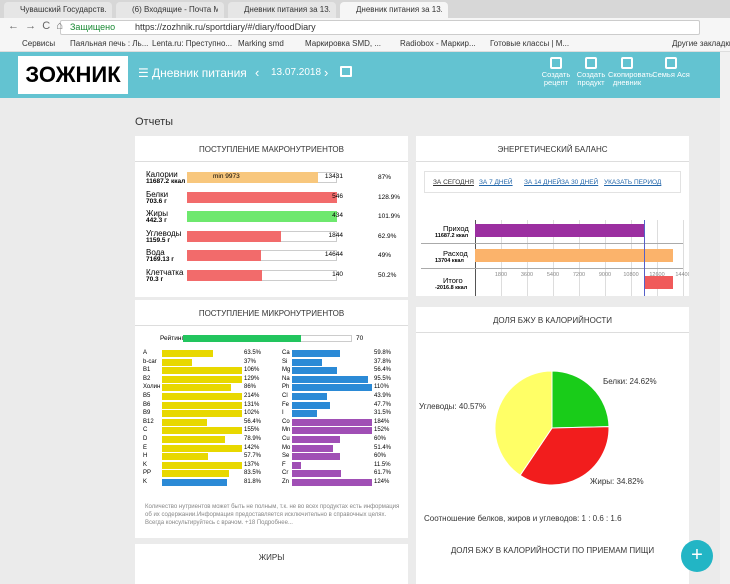  What do you see at coordinates (150, 361) in the screenshot?
I see `micro-name: b-car` at bounding box center [150, 361].